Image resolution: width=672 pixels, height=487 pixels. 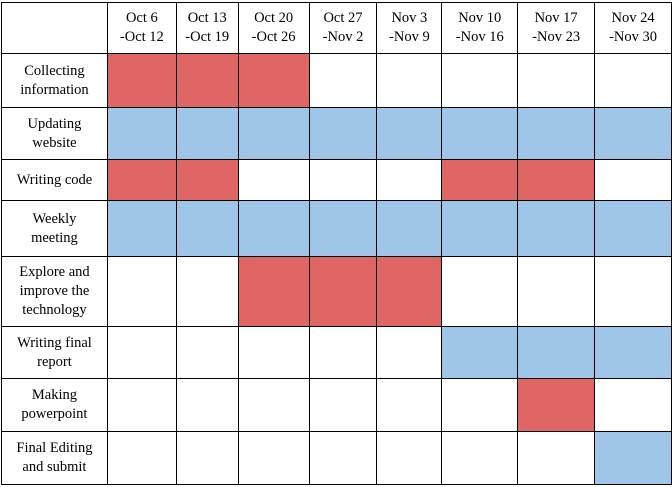 What do you see at coordinates (633, 28) in the screenshot?
I see `week-header: Nov 24 -Nov 30` at bounding box center [633, 28].